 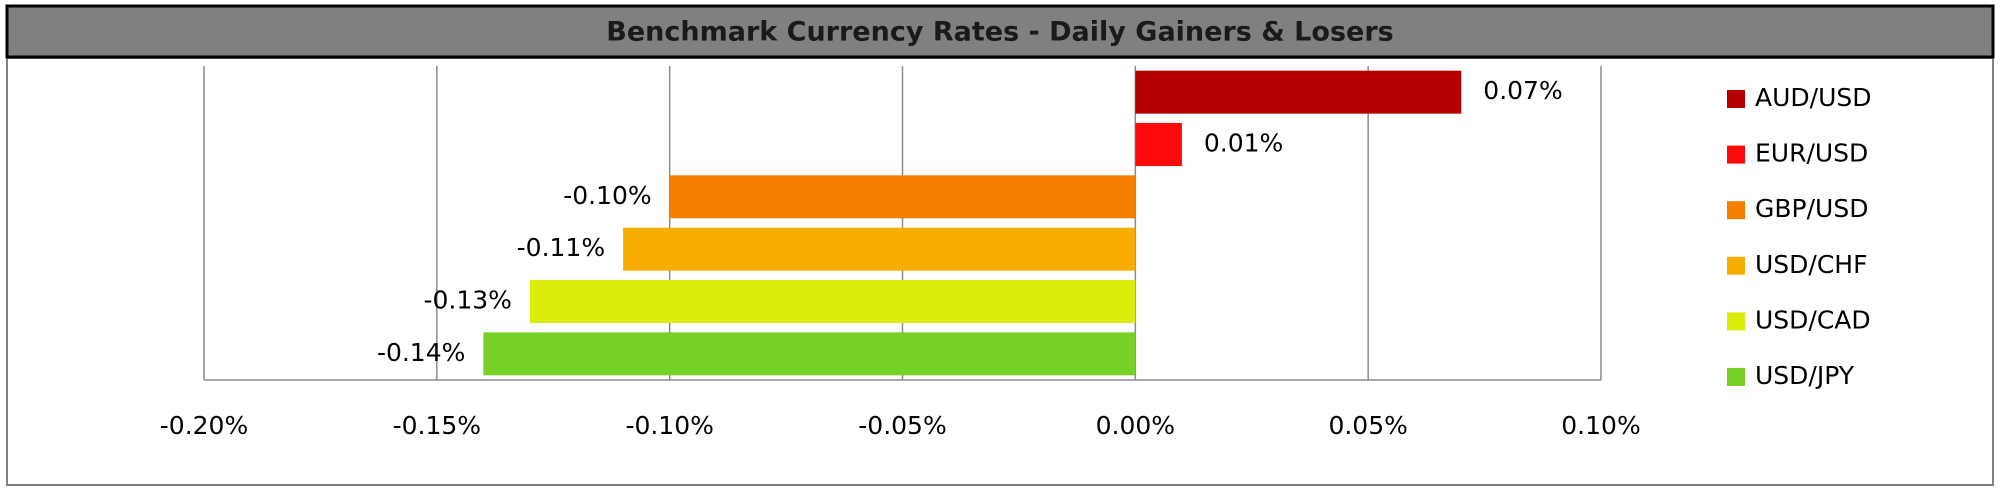 I want to click on data-label: -0.13%, so click(x=468, y=300).